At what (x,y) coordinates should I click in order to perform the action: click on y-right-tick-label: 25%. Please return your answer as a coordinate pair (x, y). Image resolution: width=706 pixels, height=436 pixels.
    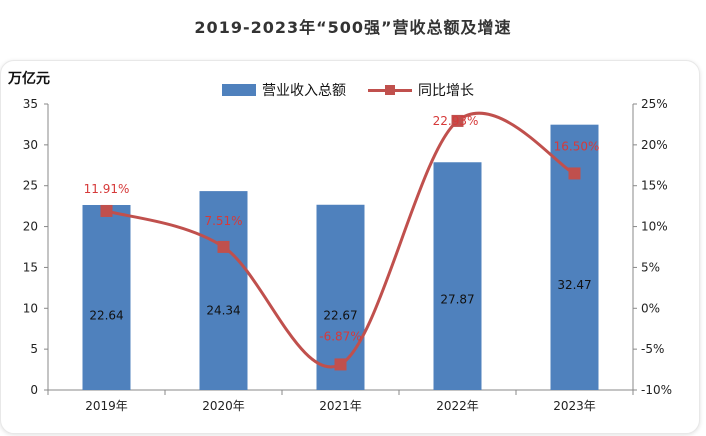
    Looking at the image, I should click on (654, 104).